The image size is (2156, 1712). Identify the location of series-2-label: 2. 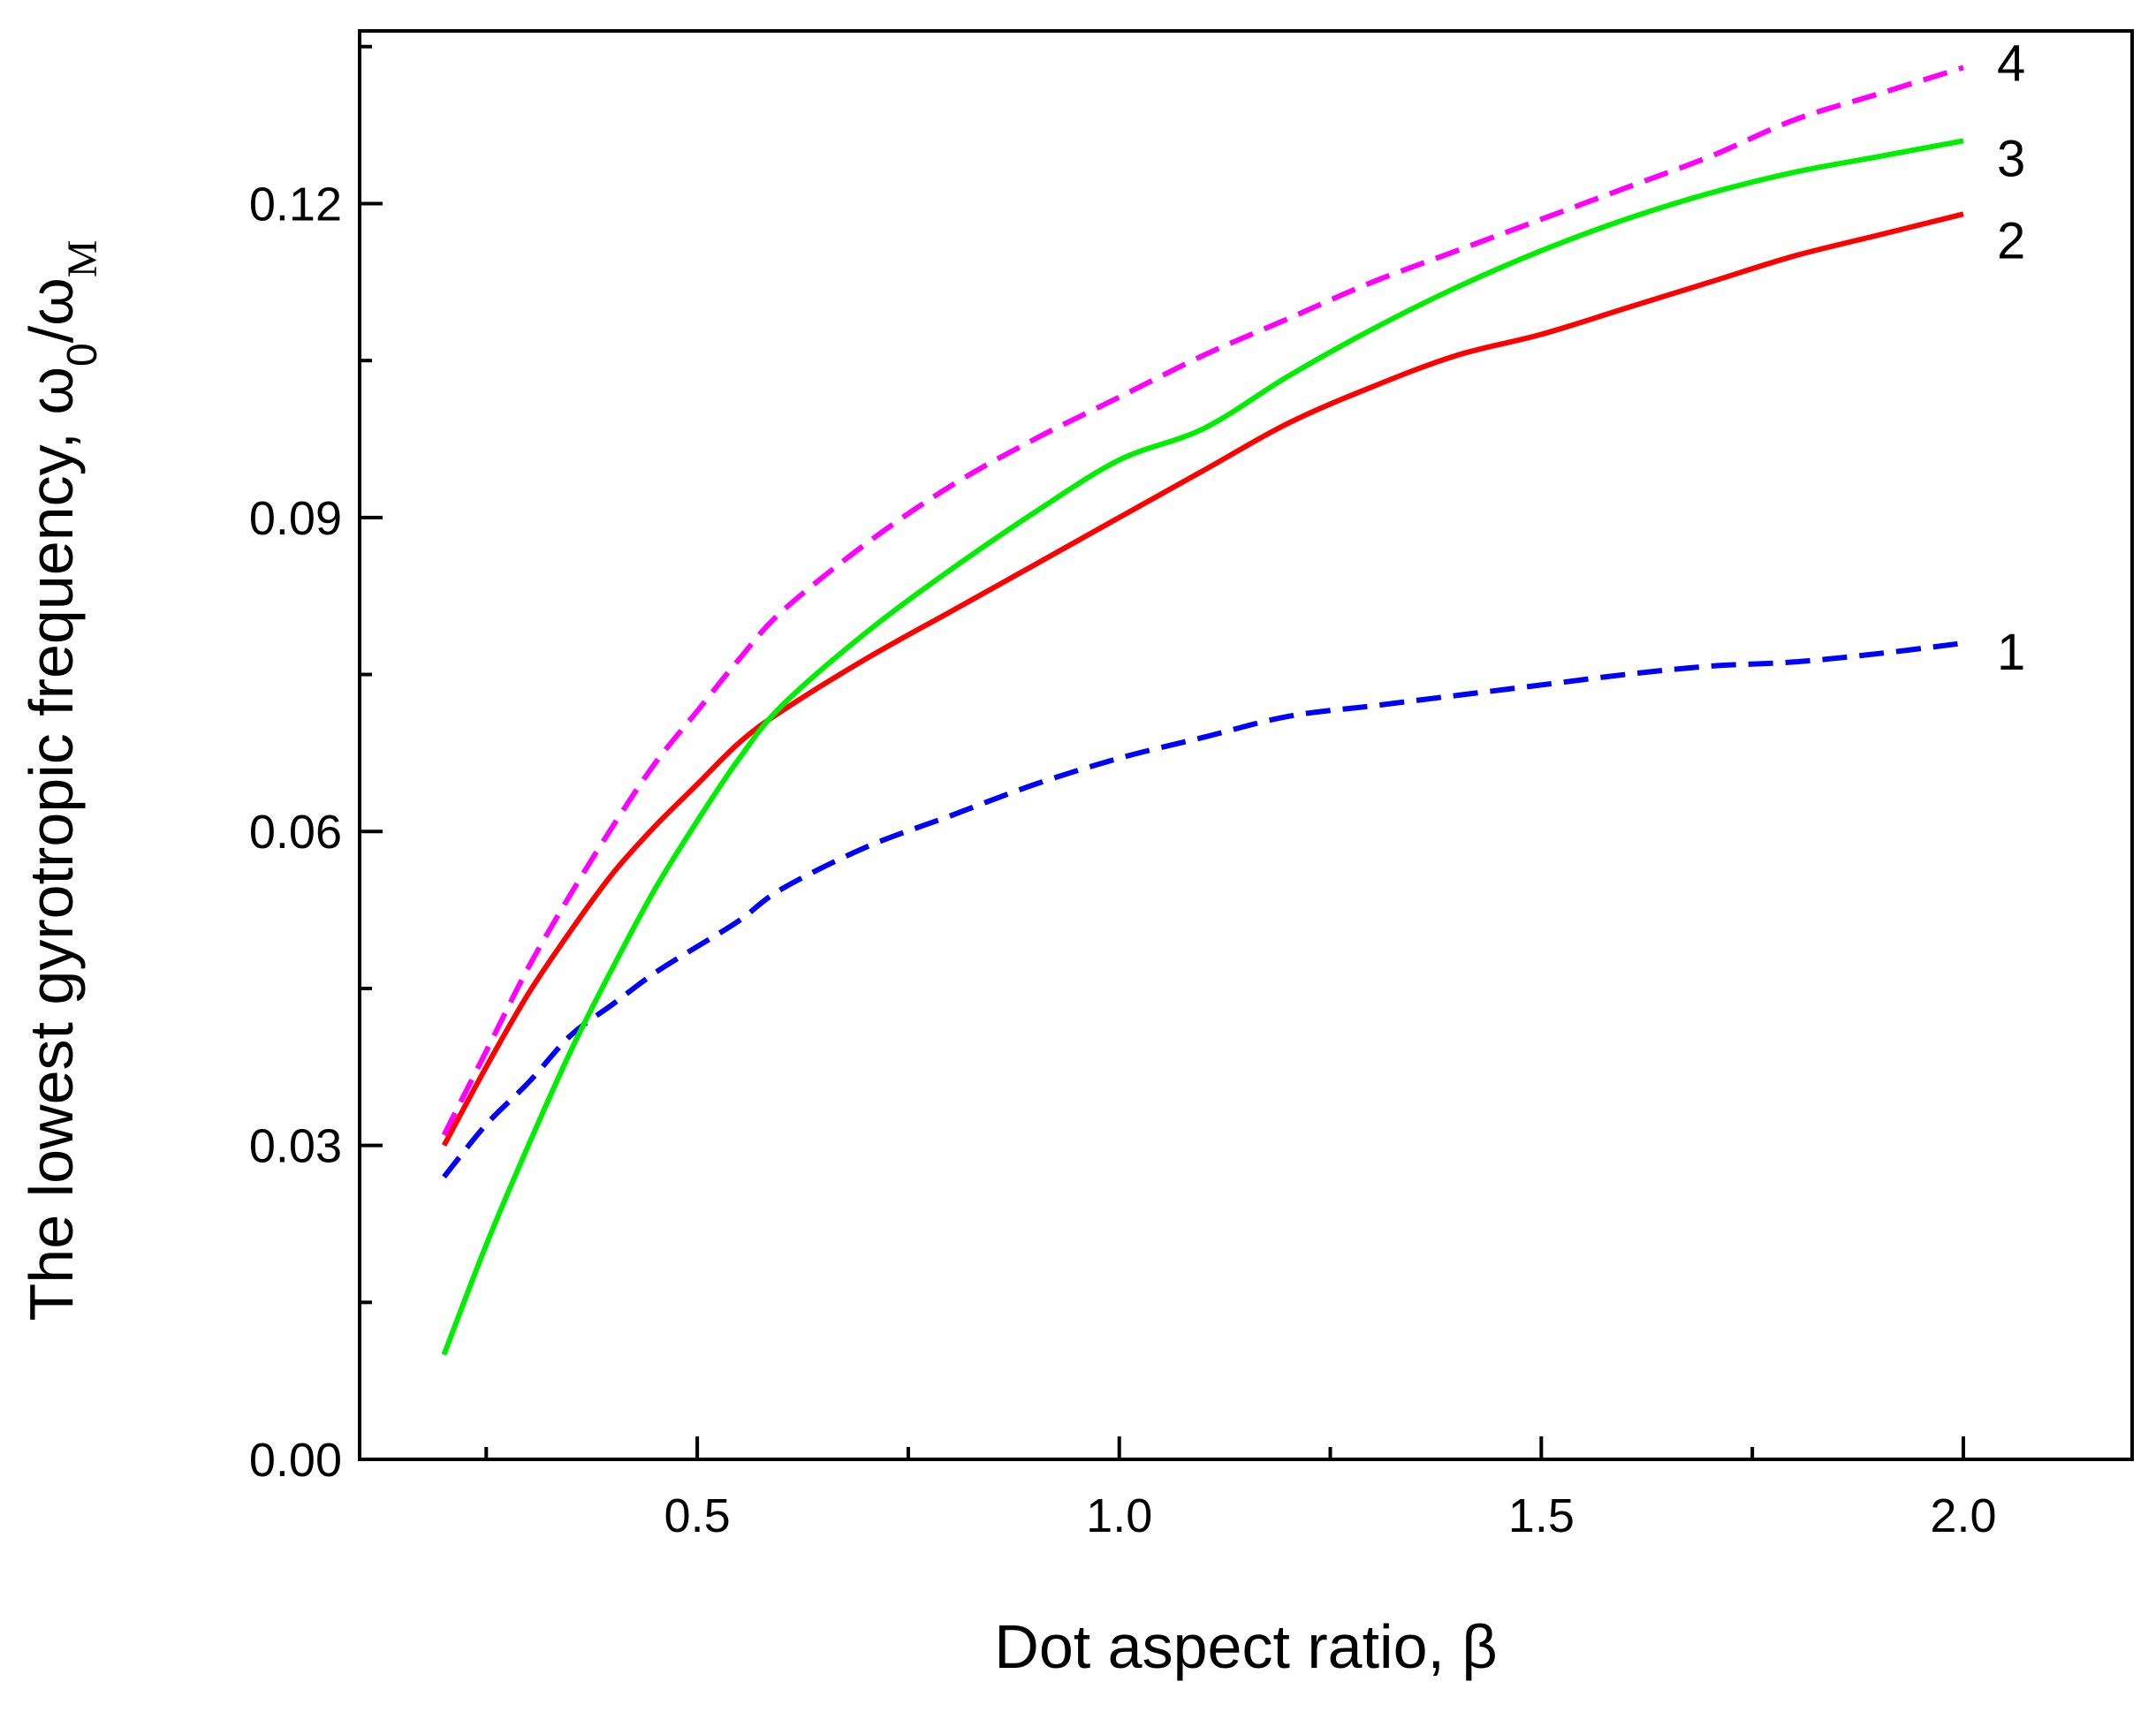
(2011, 240).